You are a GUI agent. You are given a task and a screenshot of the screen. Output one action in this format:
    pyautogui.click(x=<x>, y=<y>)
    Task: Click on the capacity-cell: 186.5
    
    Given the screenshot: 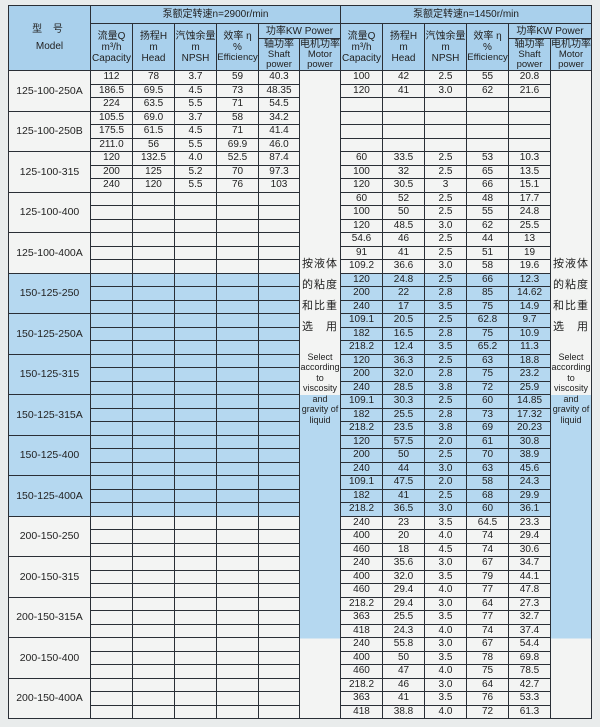 What is the action you would take?
    pyautogui.click(x=111, y=90)
    